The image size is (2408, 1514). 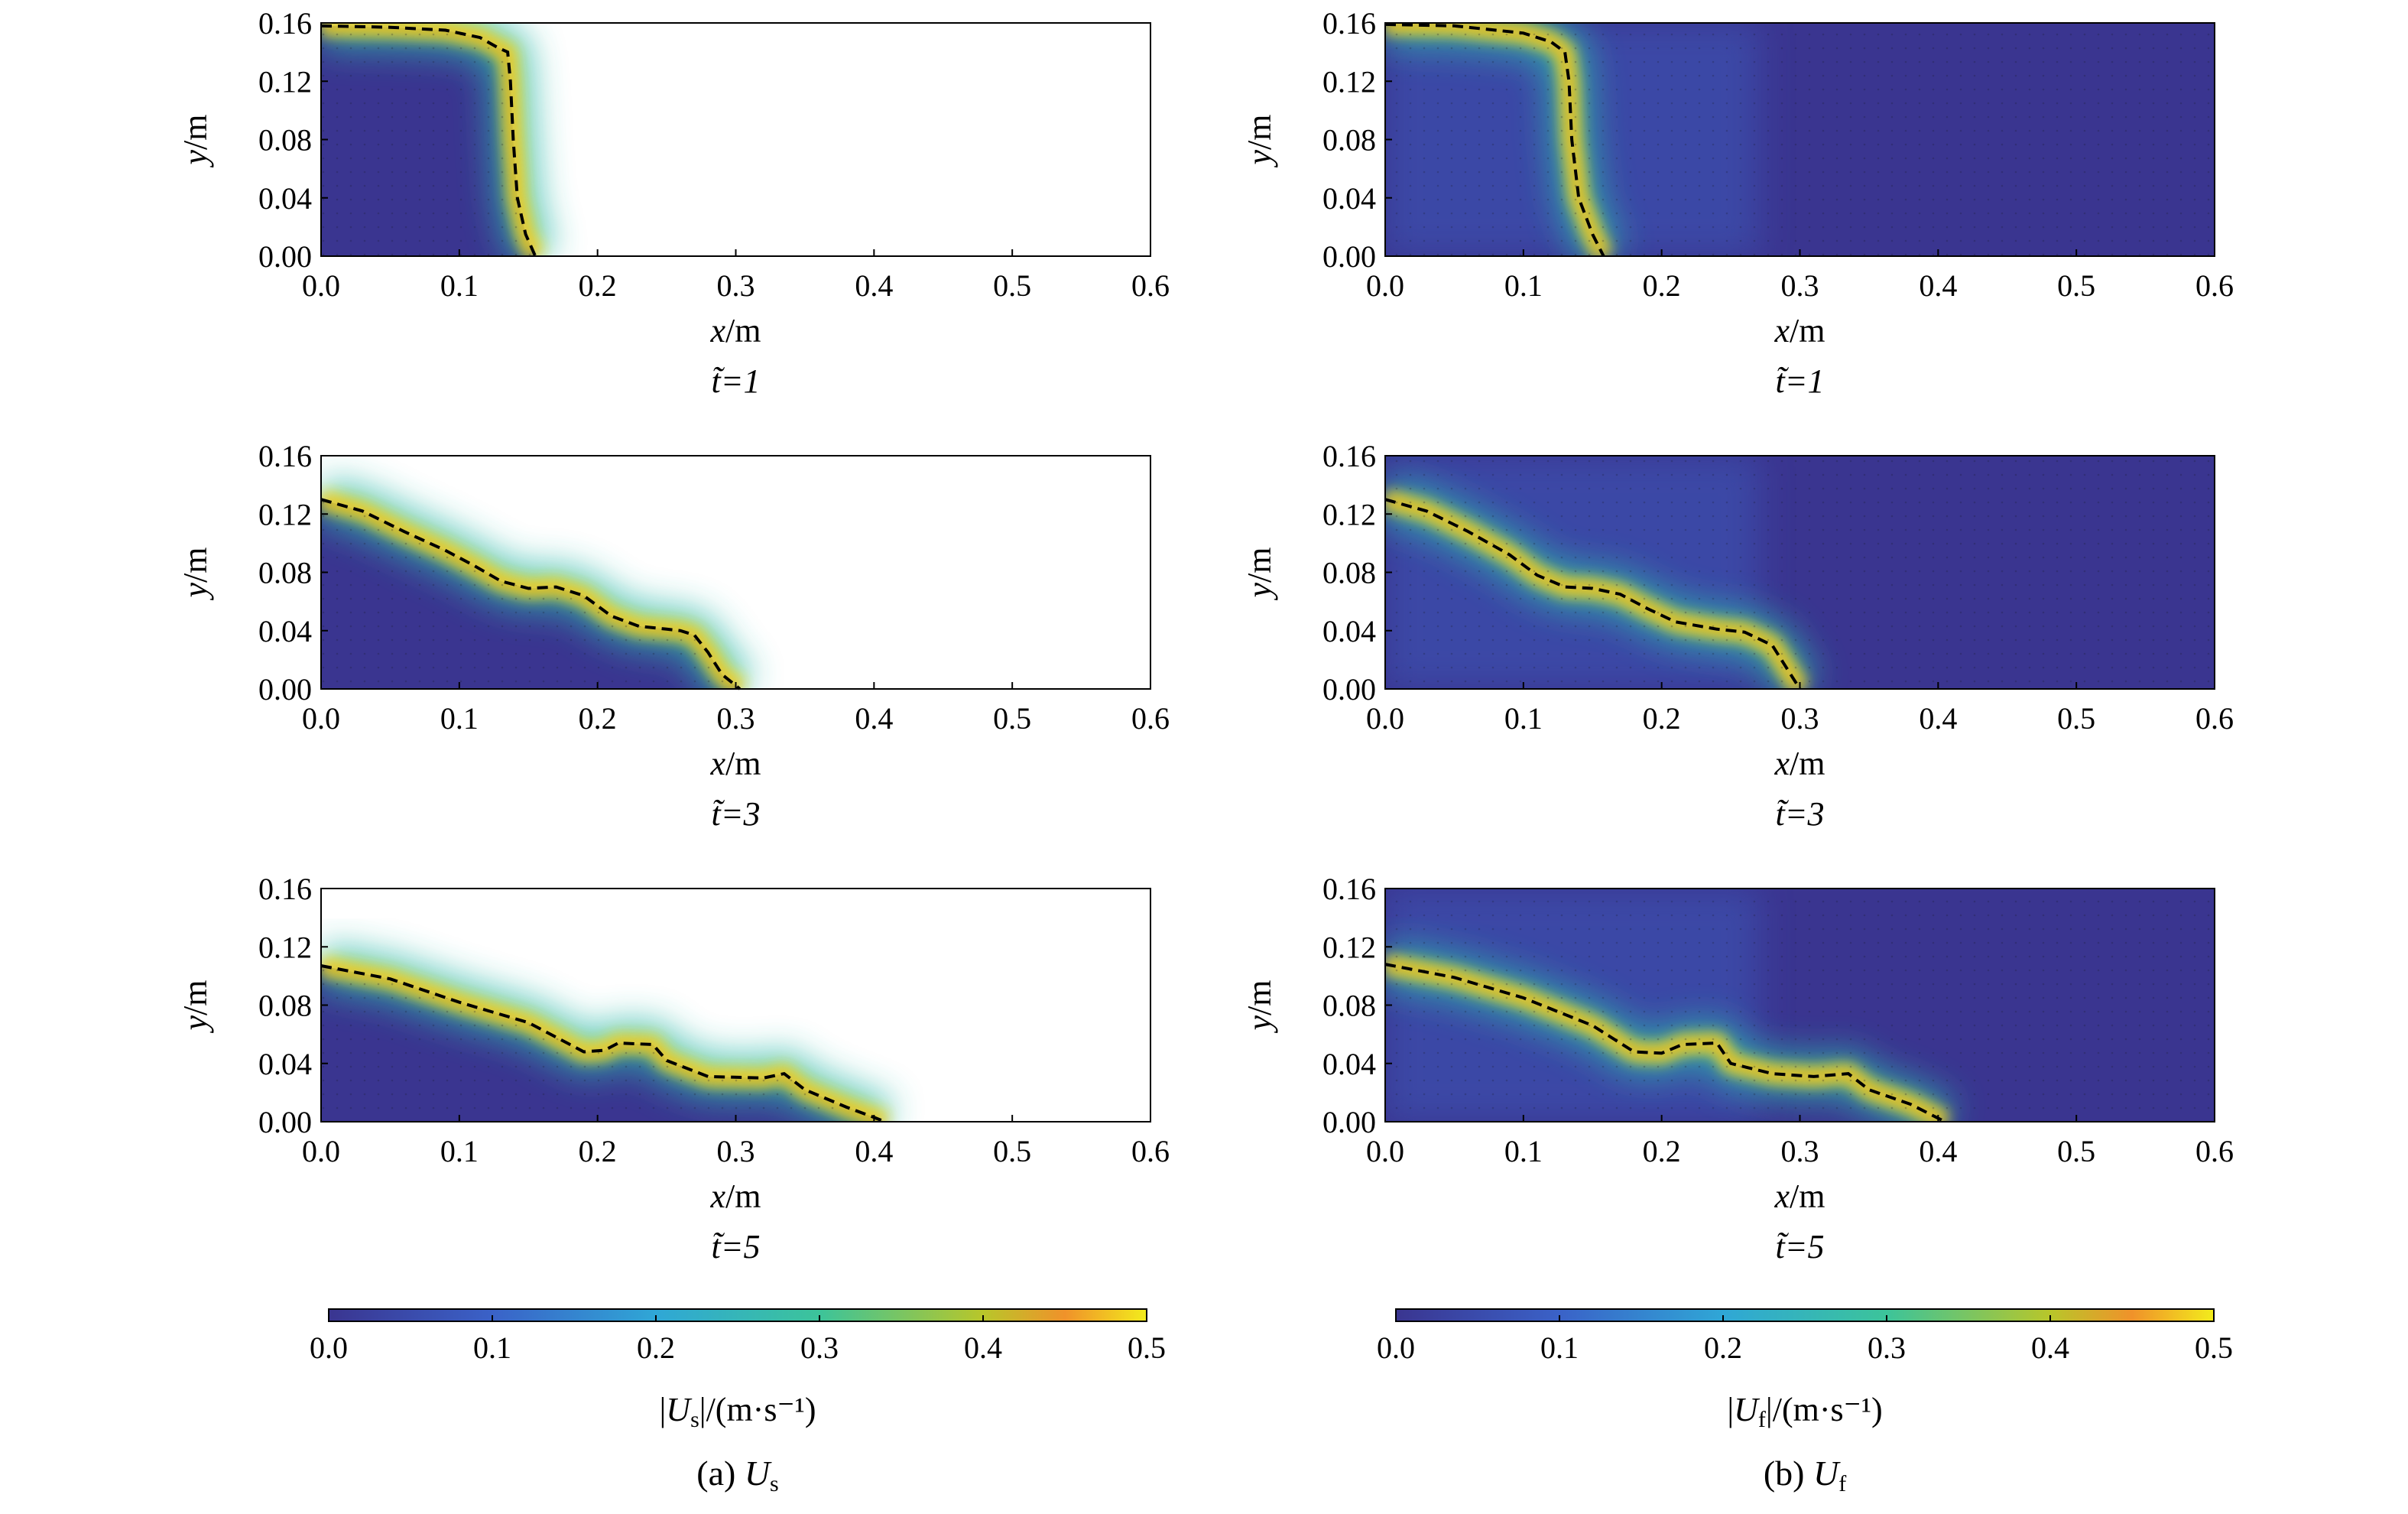 What do you see at coordinates (1723, 1348) in the screenshot?
I see `colorbar-tick-label: 0.2` at bounding box center [1723, 1348].